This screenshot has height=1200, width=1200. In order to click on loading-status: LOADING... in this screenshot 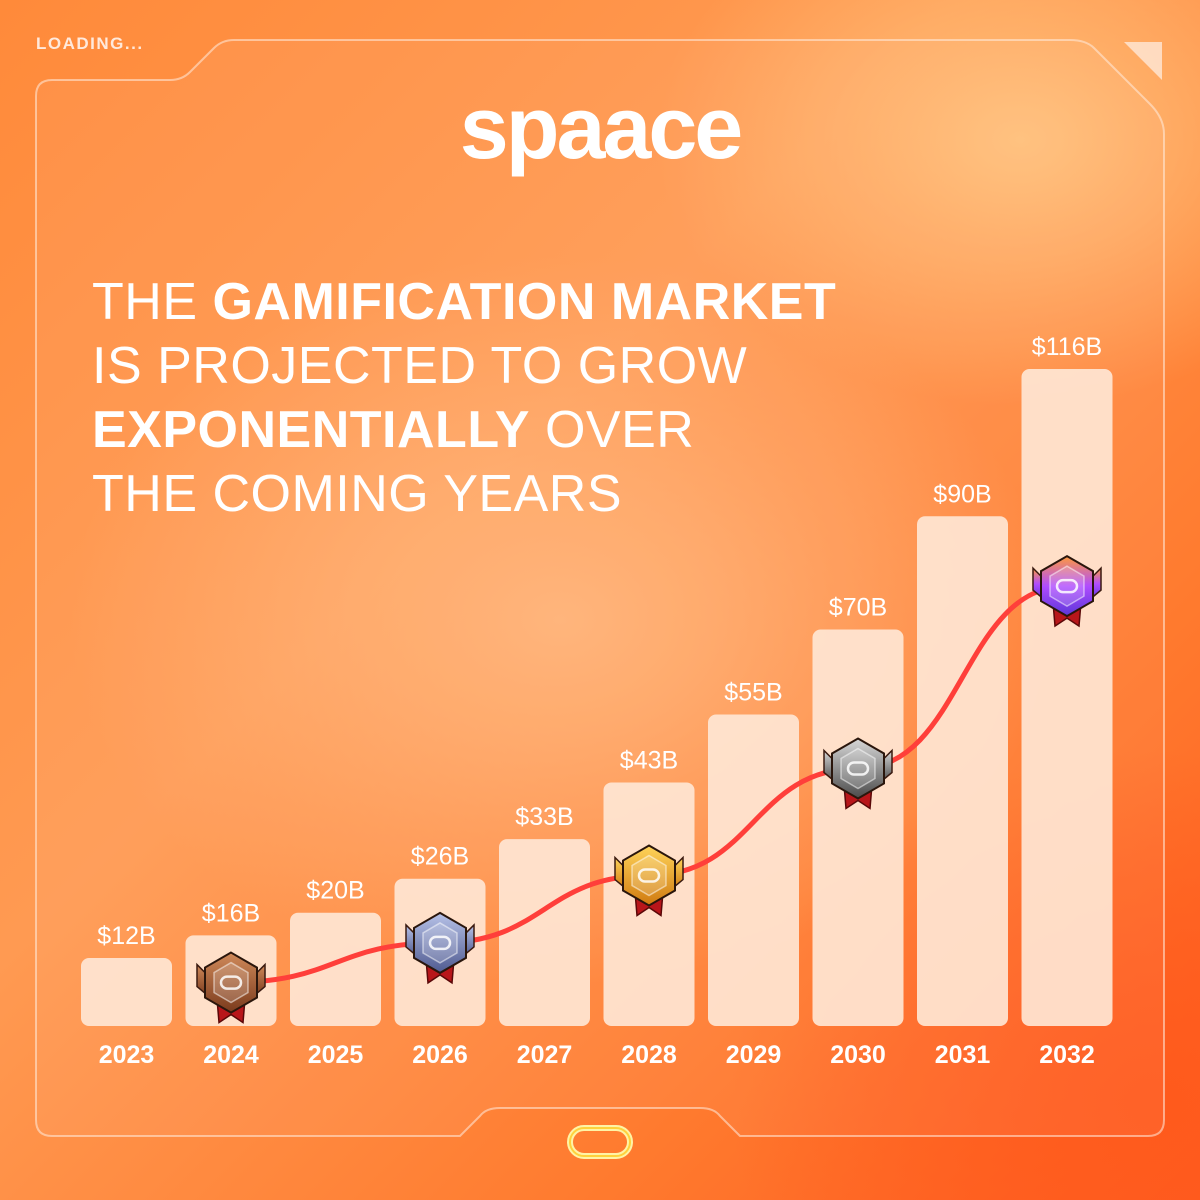, I will do `click(90, 43)`.